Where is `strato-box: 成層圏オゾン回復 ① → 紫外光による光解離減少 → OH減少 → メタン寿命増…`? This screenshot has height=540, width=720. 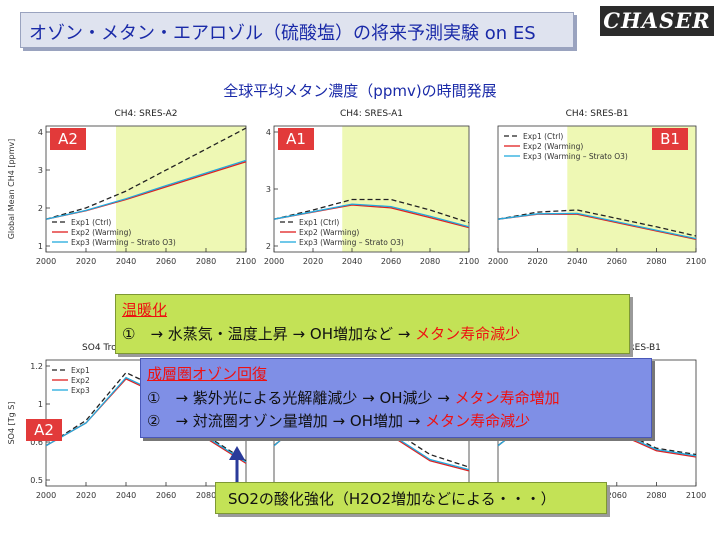
strato-box: 成層圏オゾン回復 ① → 紫外光による光解離減少 → OH減少 → メタン寿命増… is located at coordinates (396, 398).